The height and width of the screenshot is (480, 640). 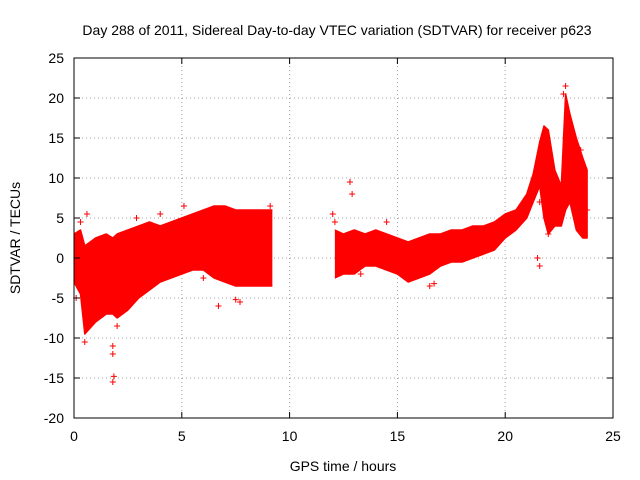 What do you see at coordinates (56, 98) in the screenshot?
I see `y-tick-label: 20` at bounding box center [56, 98].